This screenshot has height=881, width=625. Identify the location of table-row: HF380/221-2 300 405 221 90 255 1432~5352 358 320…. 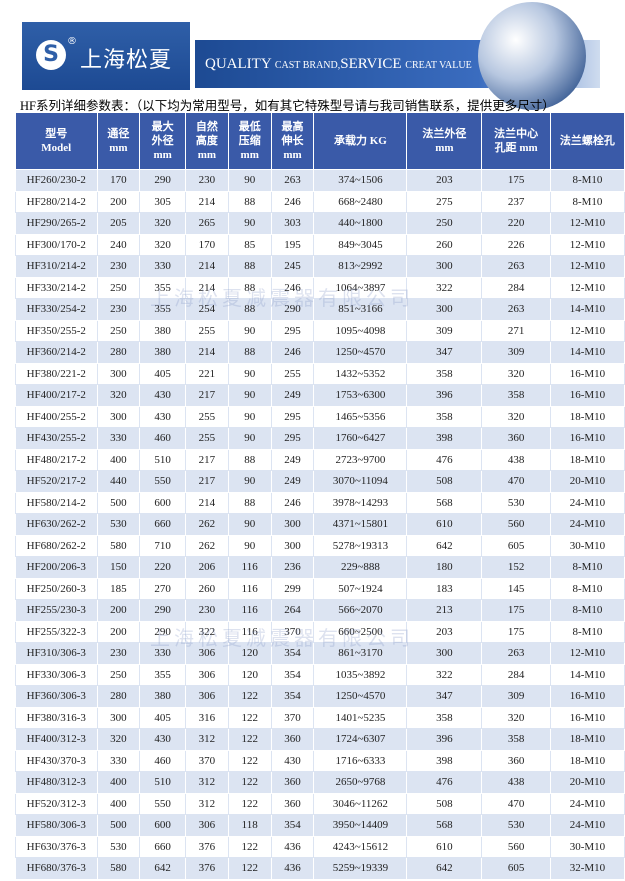
(320, 373).